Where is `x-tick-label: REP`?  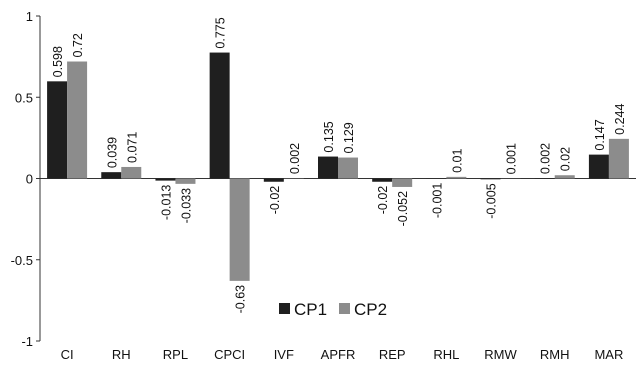 x-tick-label: REP is located at coordinates (392, 354).